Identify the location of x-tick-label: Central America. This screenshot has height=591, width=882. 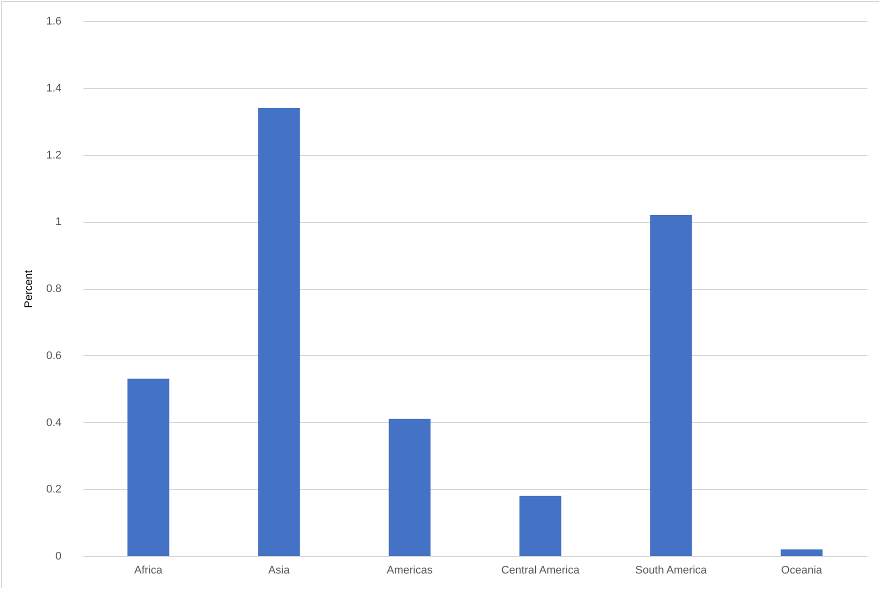
(540, 570).